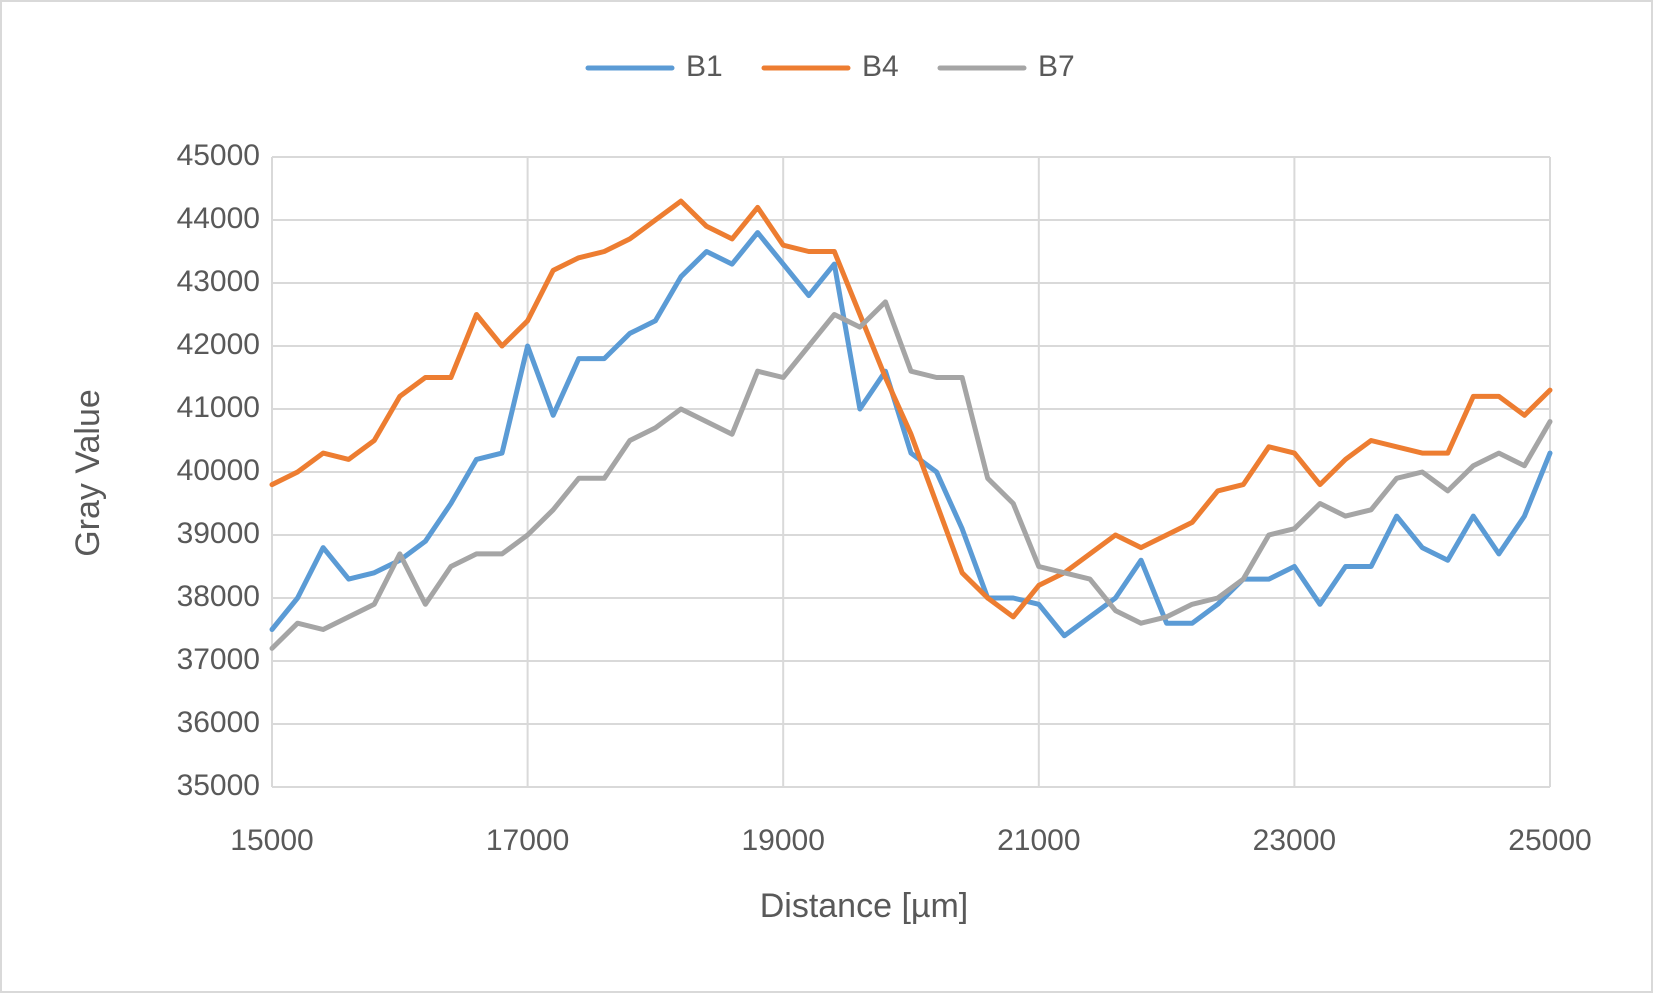 Image resolution: width=1653 pixels, height=993 pixels. Describe the element at coordinates (782, 840) in the screenshot. I see `x-tick-label: 19000` at that location.